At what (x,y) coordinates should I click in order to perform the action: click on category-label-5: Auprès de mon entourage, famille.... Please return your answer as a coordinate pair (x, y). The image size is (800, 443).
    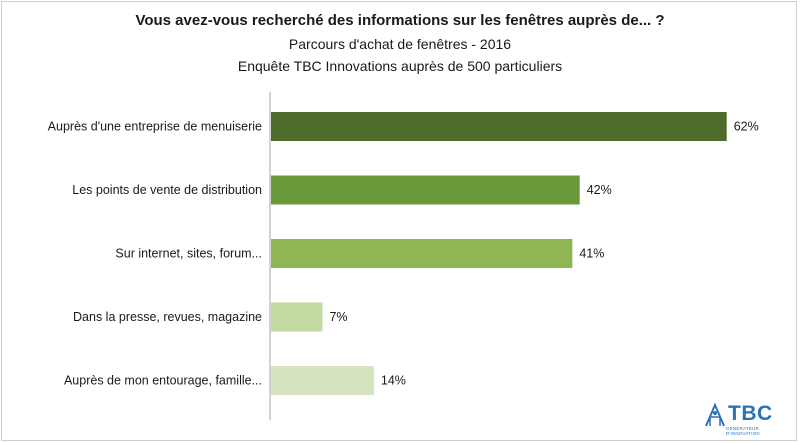
    Looking at the image, I should click on (163, 381).